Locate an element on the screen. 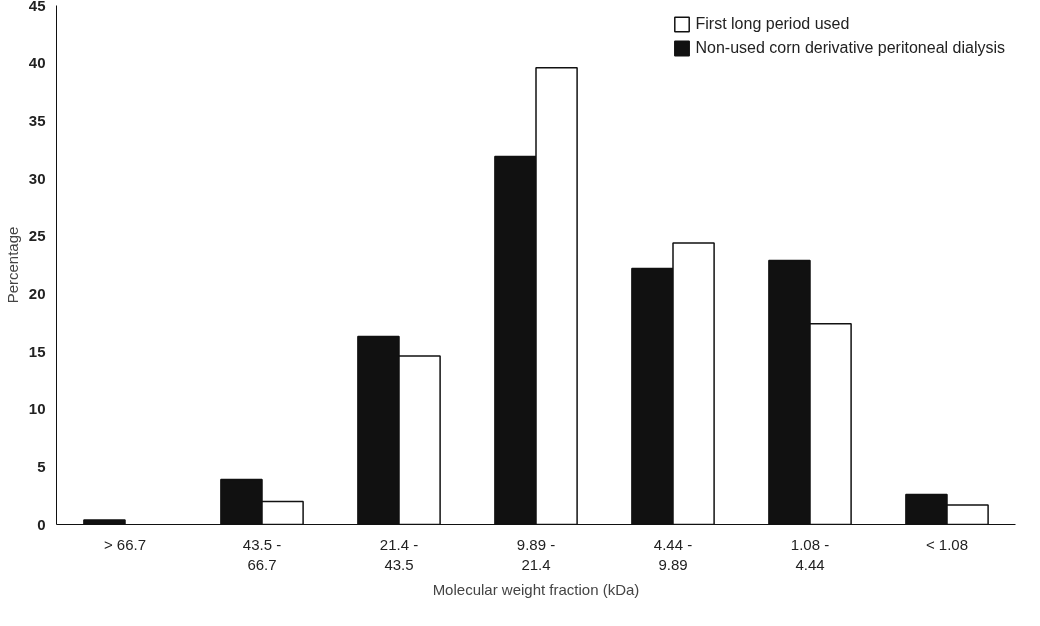 Image resolution: width=1040 pixels, height=626 pixels. y-tick-label: 35 is located at coordinates (37, 120).